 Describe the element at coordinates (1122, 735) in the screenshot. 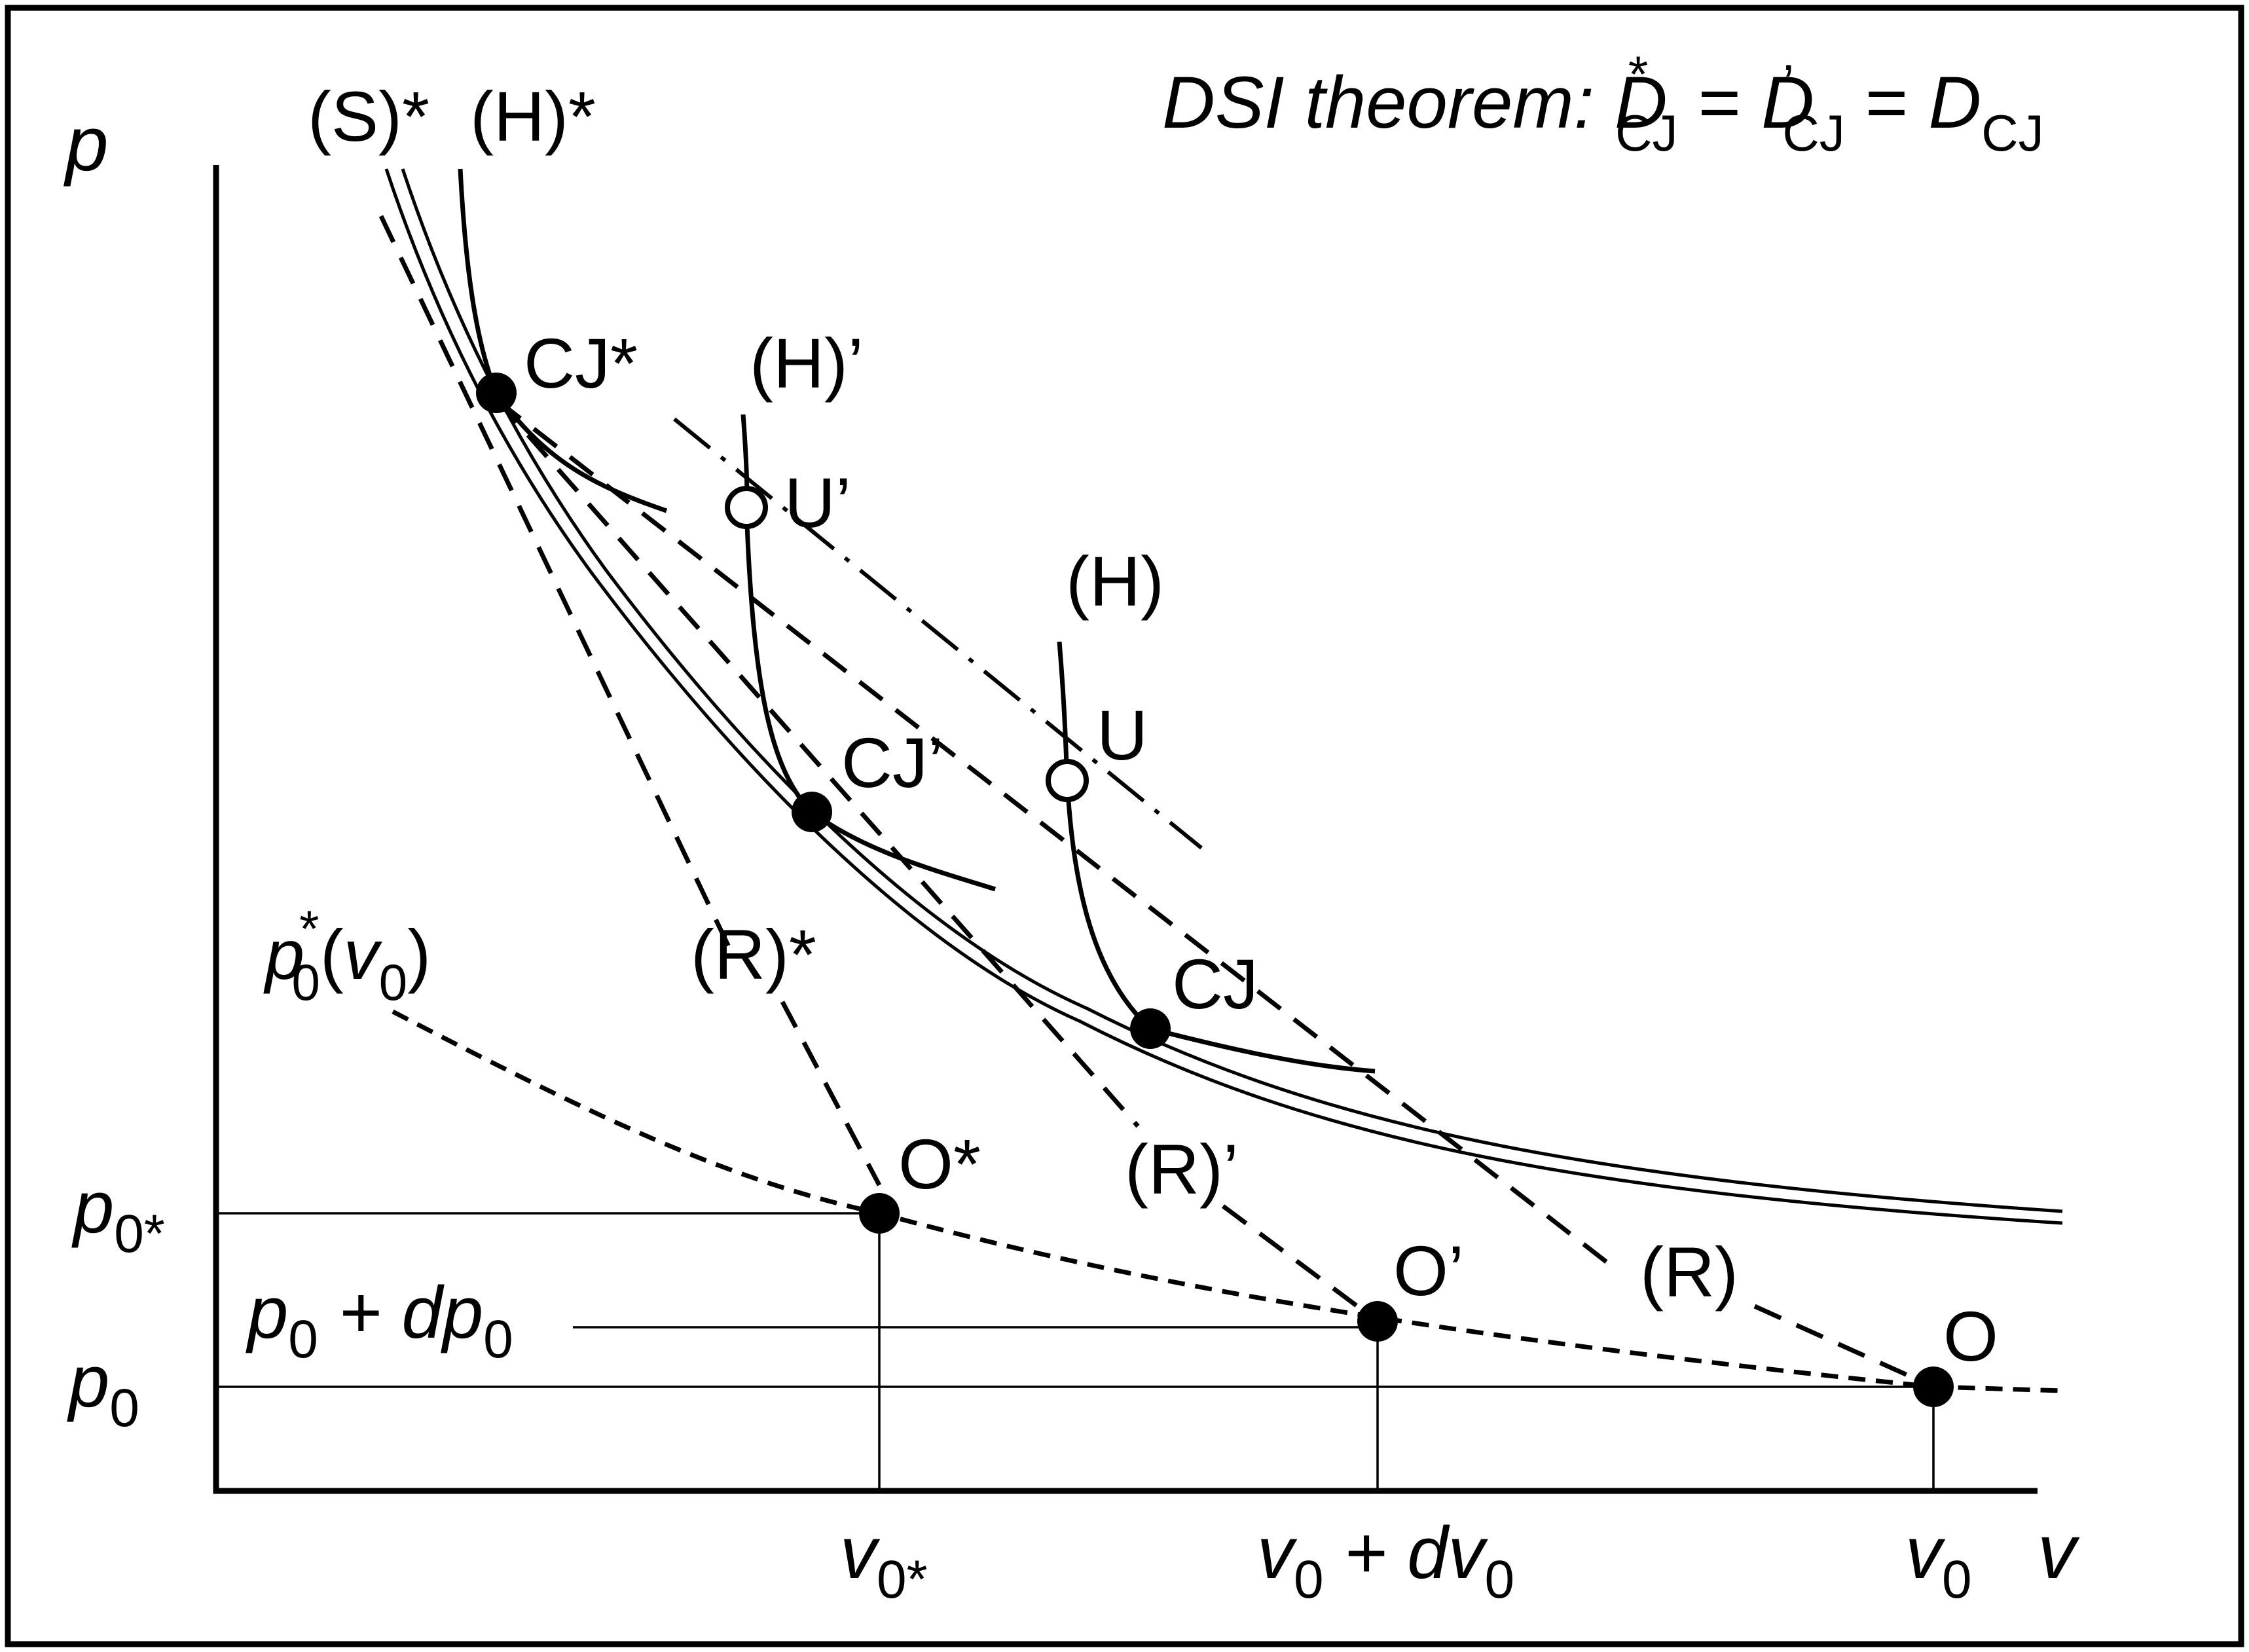

I see `u-label: U` at that location.